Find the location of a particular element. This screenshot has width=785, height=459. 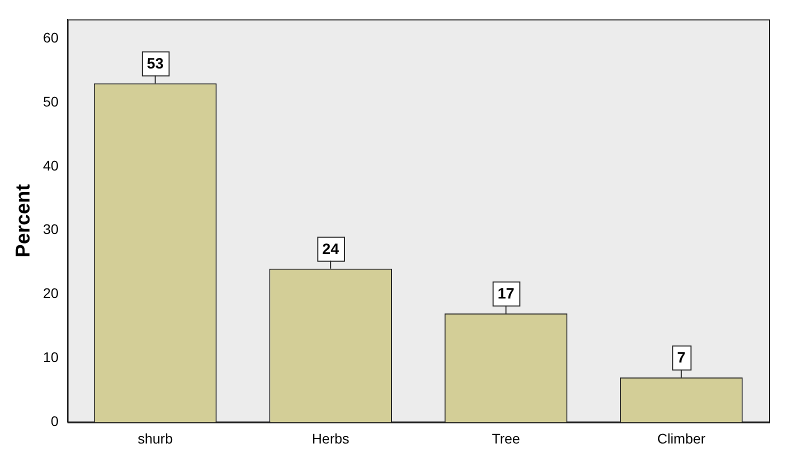

data-label: 24 is located at coordinates (331, 249).